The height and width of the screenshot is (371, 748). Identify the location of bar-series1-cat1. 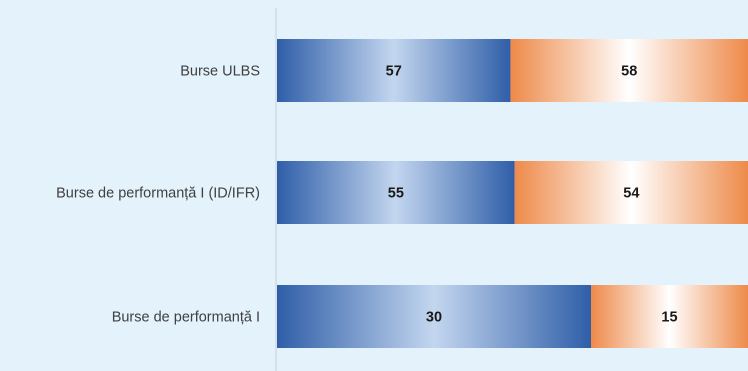
(394, 70).